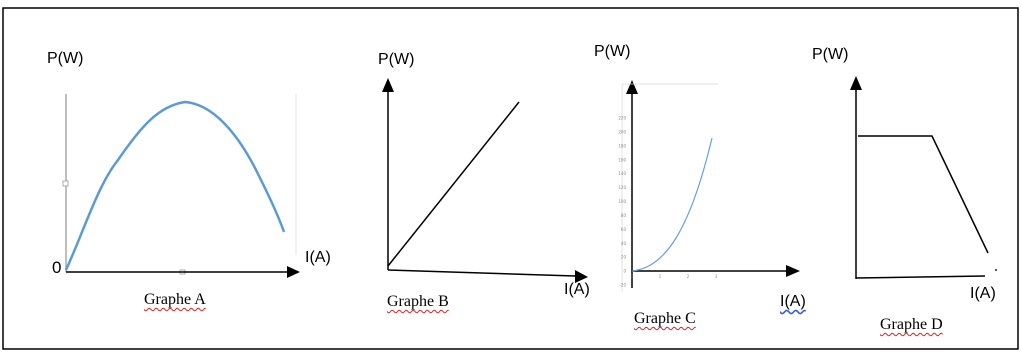  Describe the element at coordinates (856, 83) in the screenshot. I see `graph-d-y-arrow` at that location.